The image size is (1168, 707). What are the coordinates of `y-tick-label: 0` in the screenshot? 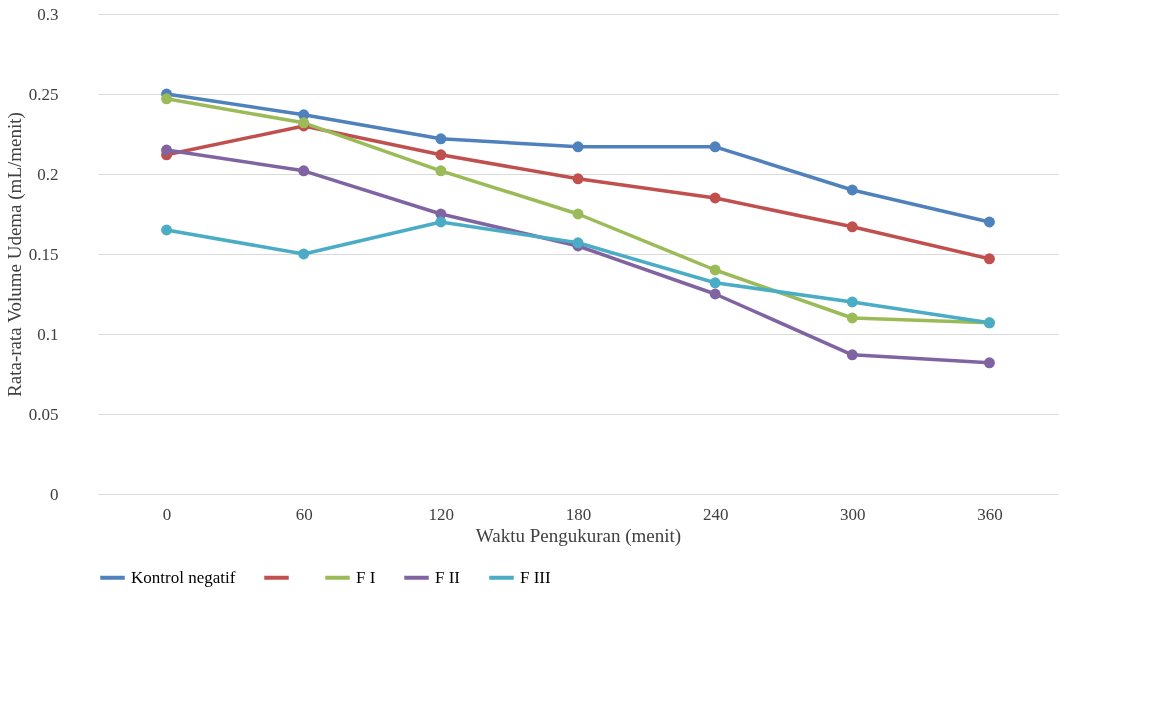 It's located at (54, 494).